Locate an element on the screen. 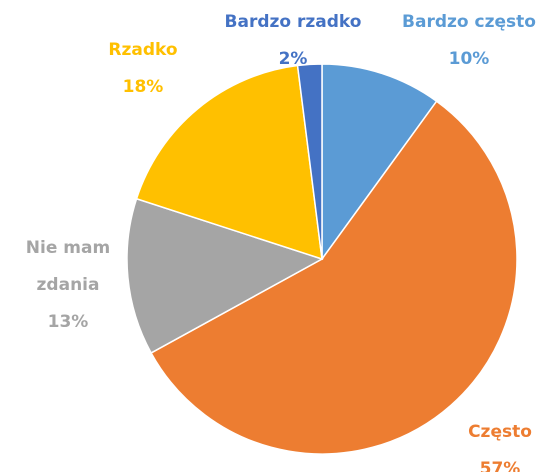 This screenshot has width=547, height=472. value-label: 18% is located at coordinates (143, 87).